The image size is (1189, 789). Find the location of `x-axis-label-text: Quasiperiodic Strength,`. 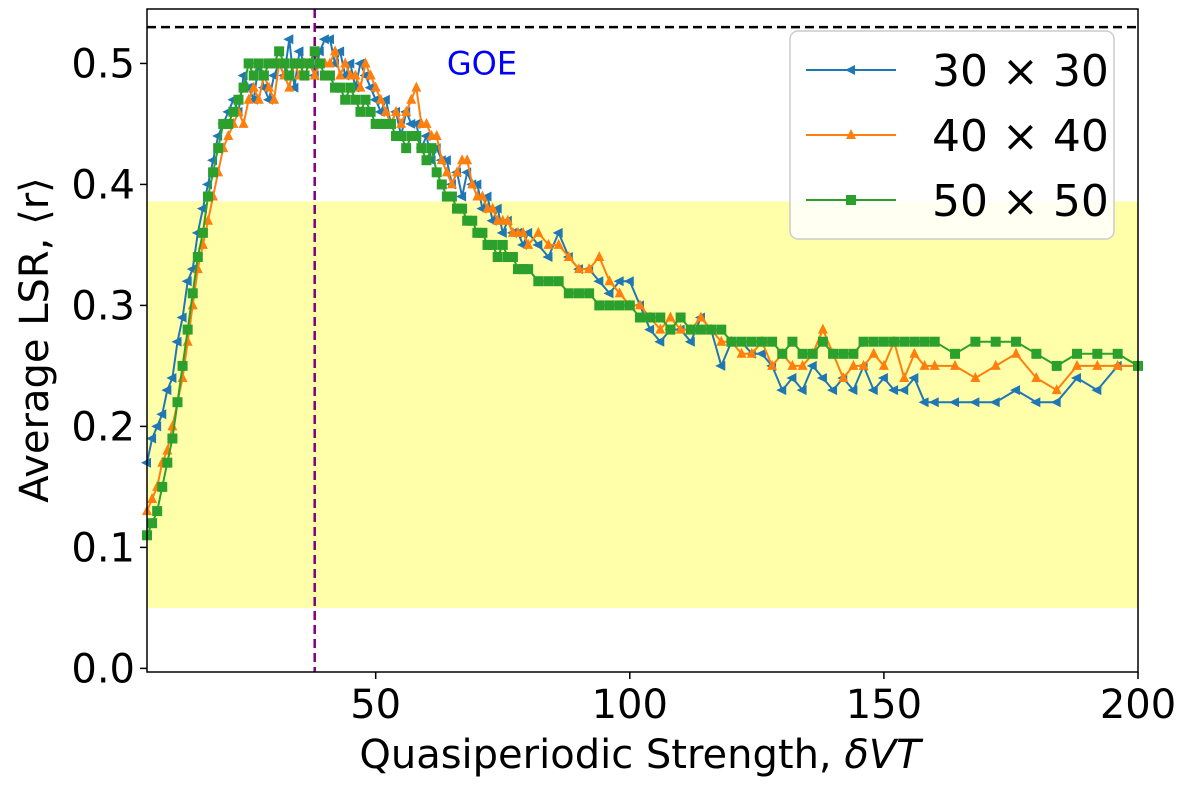

x-axis-label-text: Quasiperiodic Strength, is located at coordinates (601, 755).